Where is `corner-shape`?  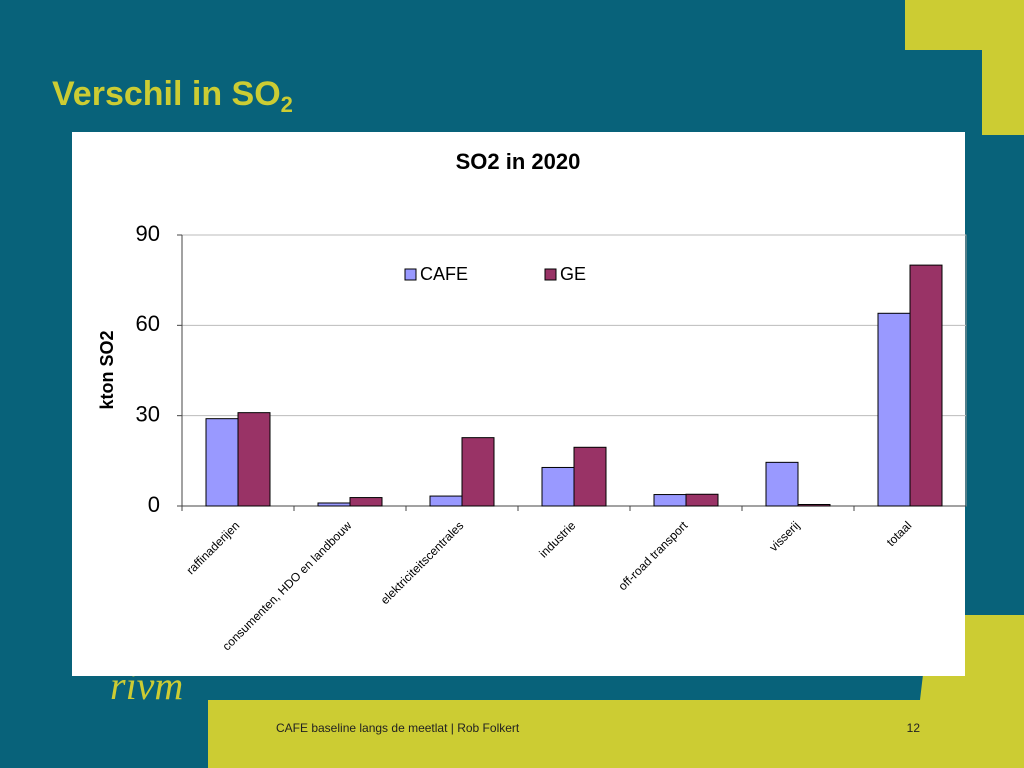 corner-shape is located at coordinates (964, 67).